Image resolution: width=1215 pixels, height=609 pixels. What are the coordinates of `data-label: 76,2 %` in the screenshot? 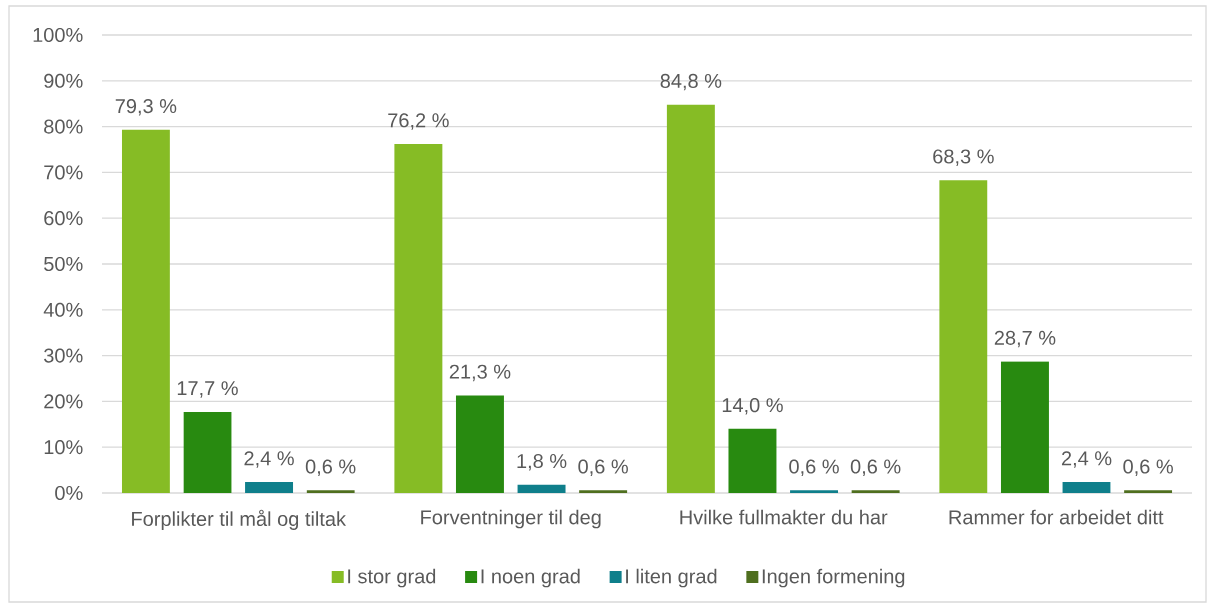 It's located at (418, 121).